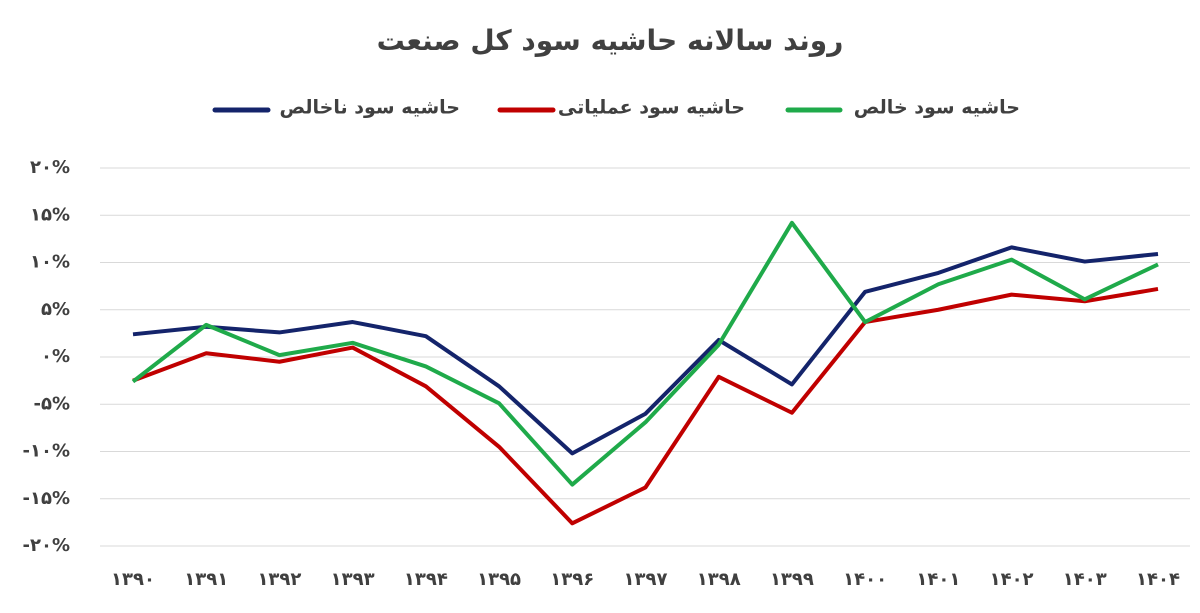  I want to click on x-tick-label: ۱۴۰۲, so click(1012, 579).